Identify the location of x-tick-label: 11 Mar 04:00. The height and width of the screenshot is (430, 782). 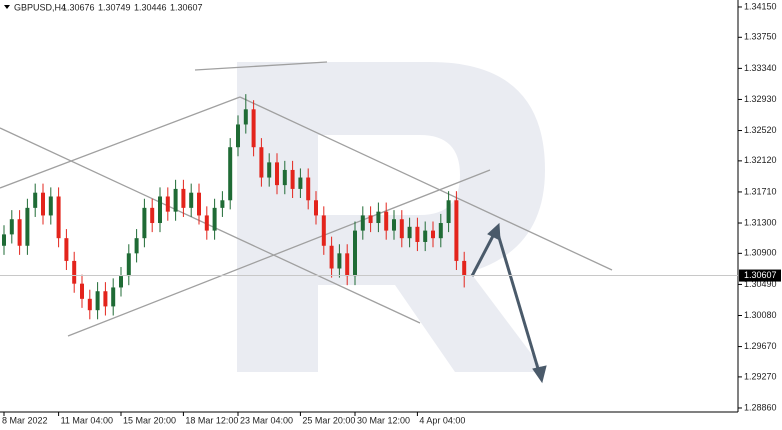
(87, 420).